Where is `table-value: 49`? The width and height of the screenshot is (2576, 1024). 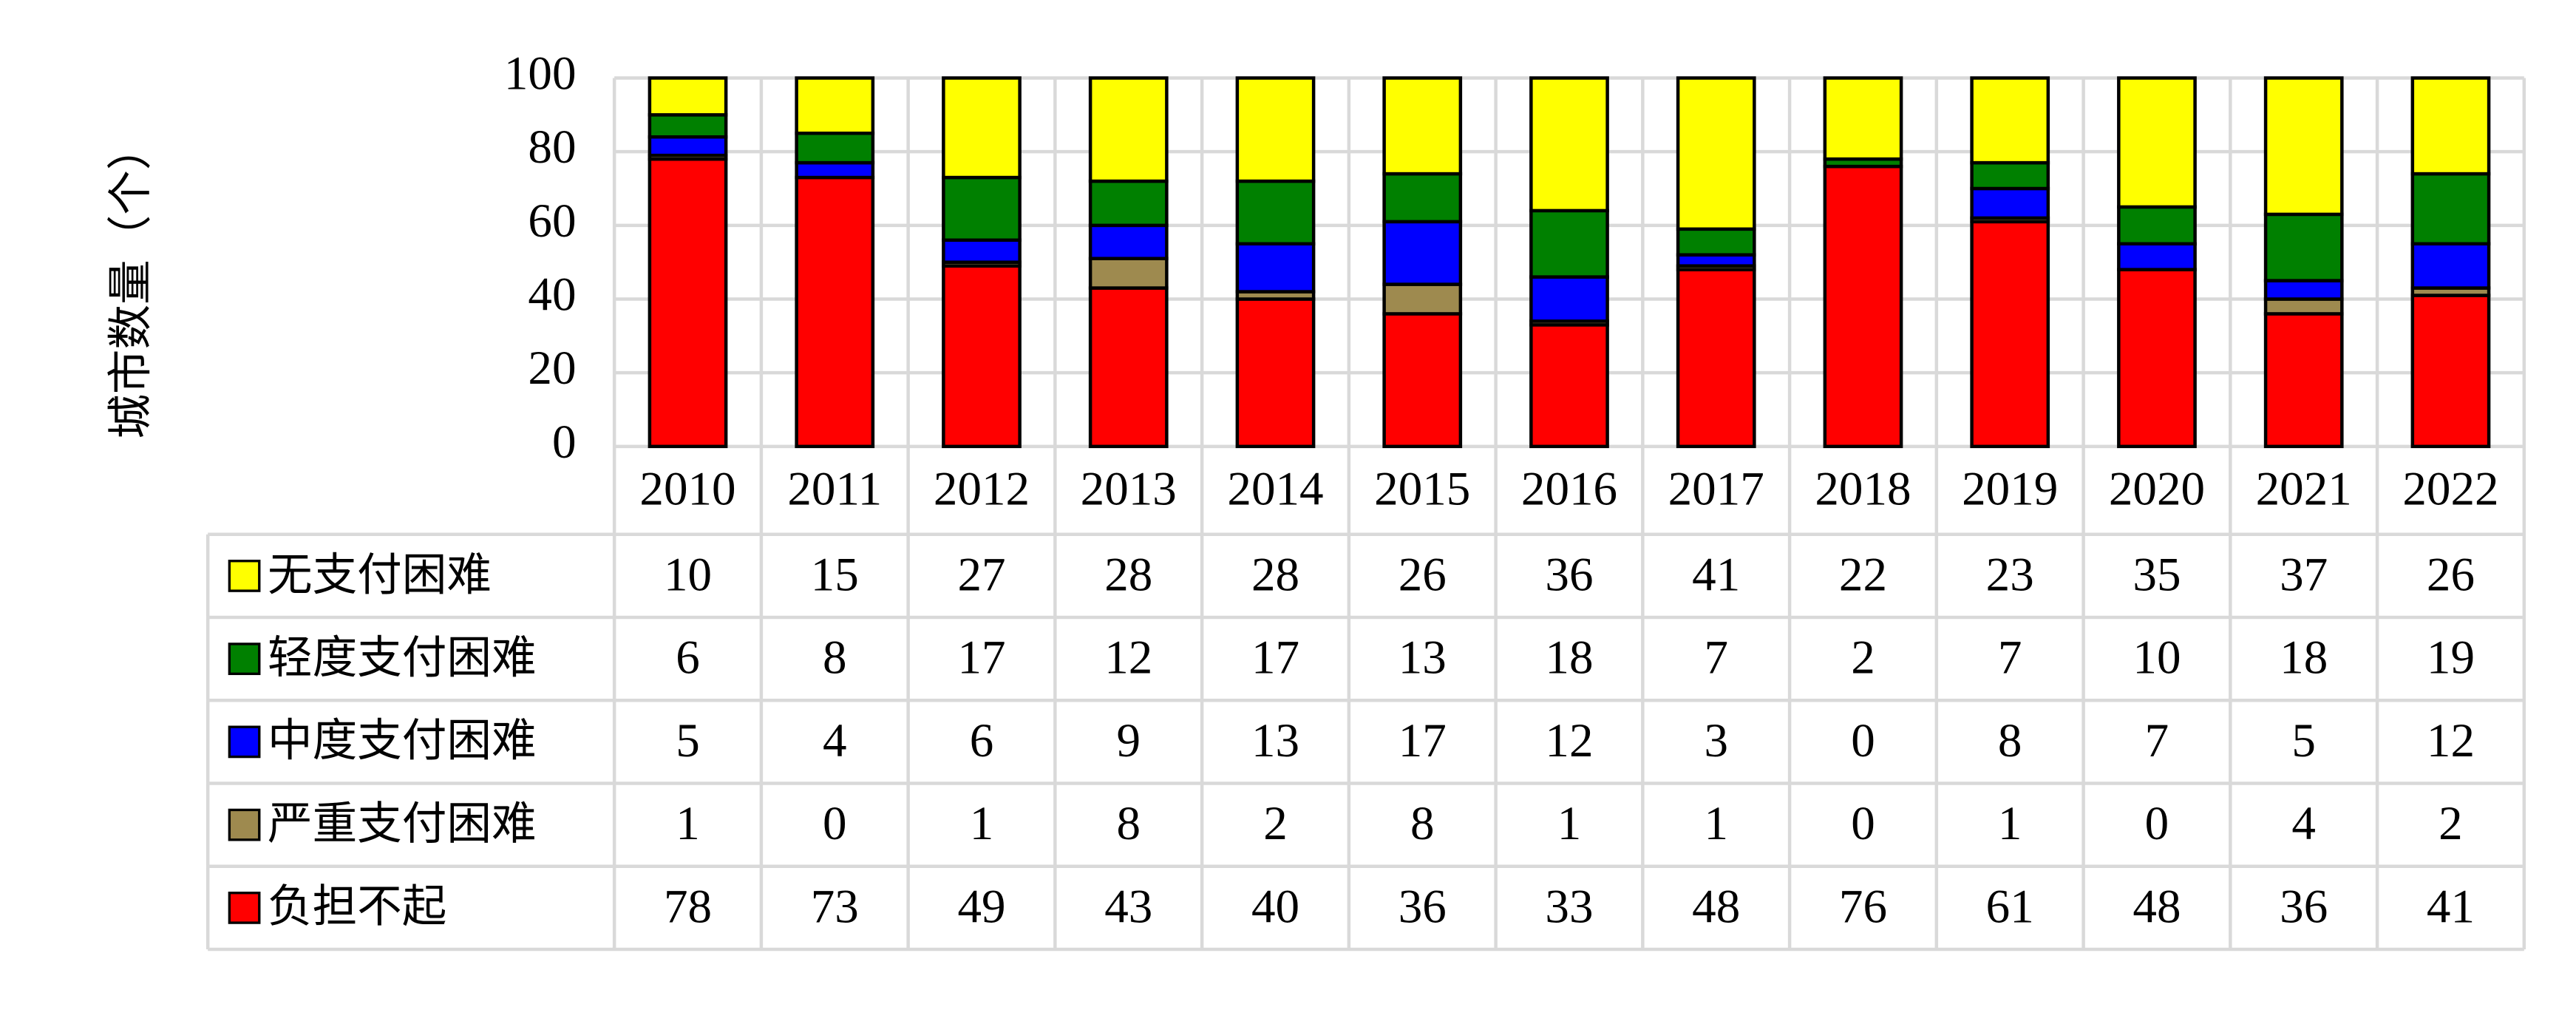
table-value: 49 is located at coordinates (981, 906).